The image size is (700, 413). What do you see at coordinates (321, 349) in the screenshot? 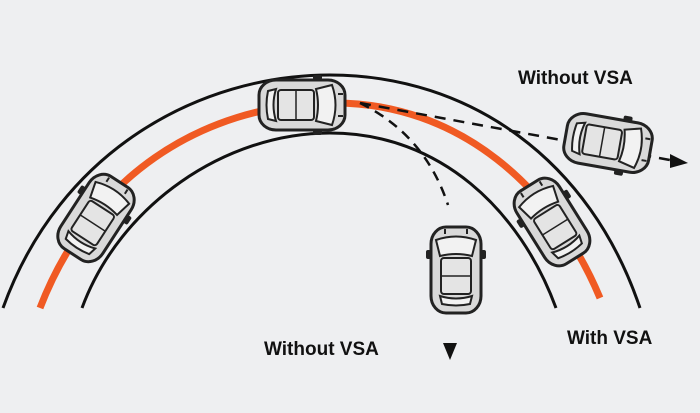
I see `label-without-vsa-bottom: Without VSA` at bounding box center [321, 349].